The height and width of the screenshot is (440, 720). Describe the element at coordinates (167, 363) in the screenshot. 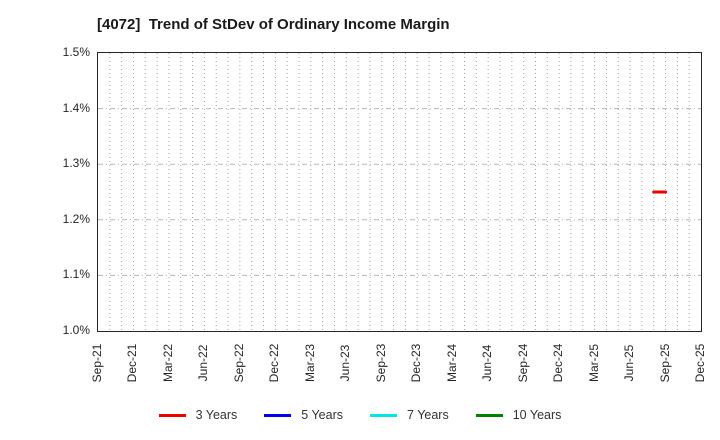

I see `x-axis-tick-label: Mar-22` at that location.